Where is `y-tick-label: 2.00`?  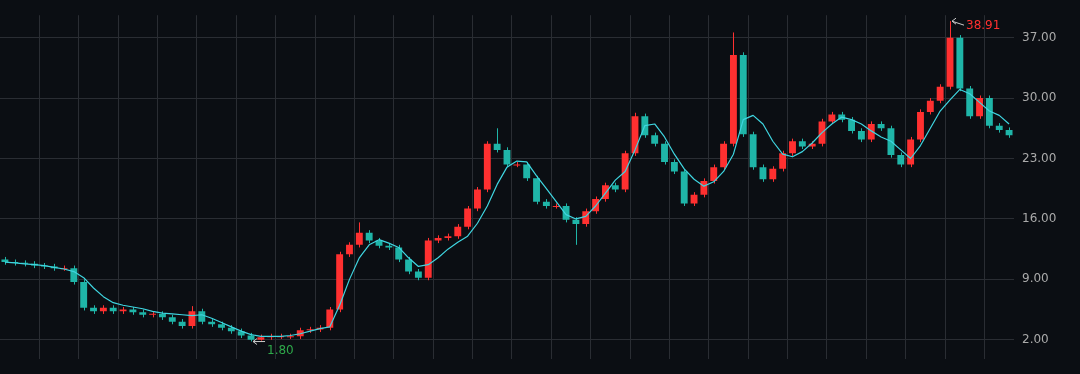 y-tick-label: 2.00 is located at coordinates (1035, 338).